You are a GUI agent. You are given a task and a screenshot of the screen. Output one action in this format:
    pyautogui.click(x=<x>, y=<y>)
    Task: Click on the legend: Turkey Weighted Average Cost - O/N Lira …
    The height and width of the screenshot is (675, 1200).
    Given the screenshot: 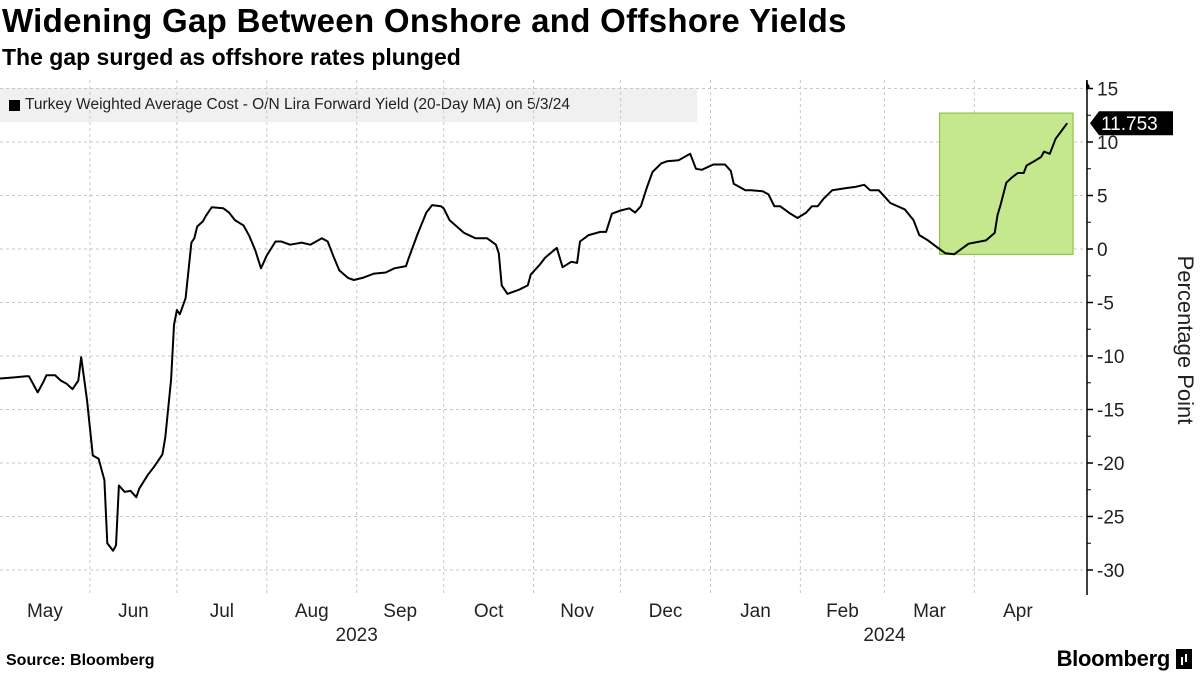 What is the action you would take?
    pyautogui.click(x=348, y=105)
    